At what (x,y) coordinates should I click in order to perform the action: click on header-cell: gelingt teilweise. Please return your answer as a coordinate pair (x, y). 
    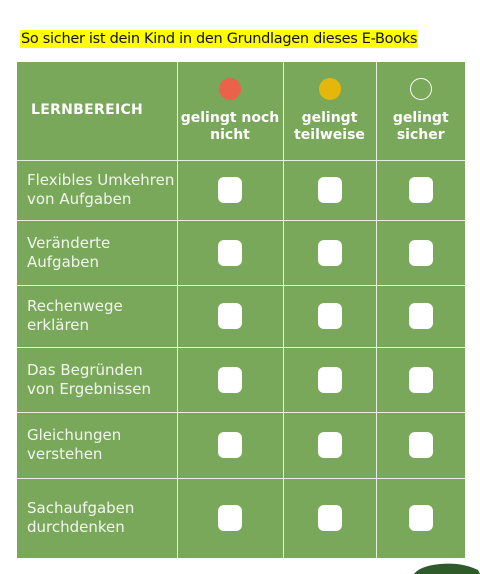
    Looking at the image, I should click on (329, 111).